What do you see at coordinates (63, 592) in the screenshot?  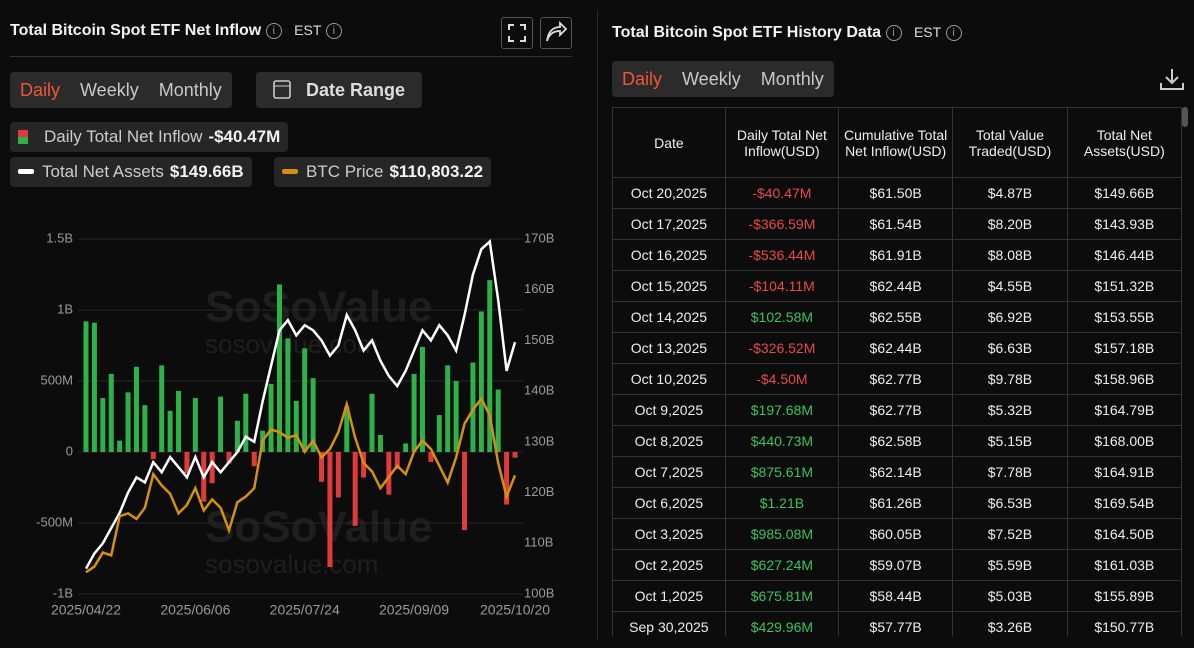 I see `y-tick-label: -1B` at bounding box center [63, 592].